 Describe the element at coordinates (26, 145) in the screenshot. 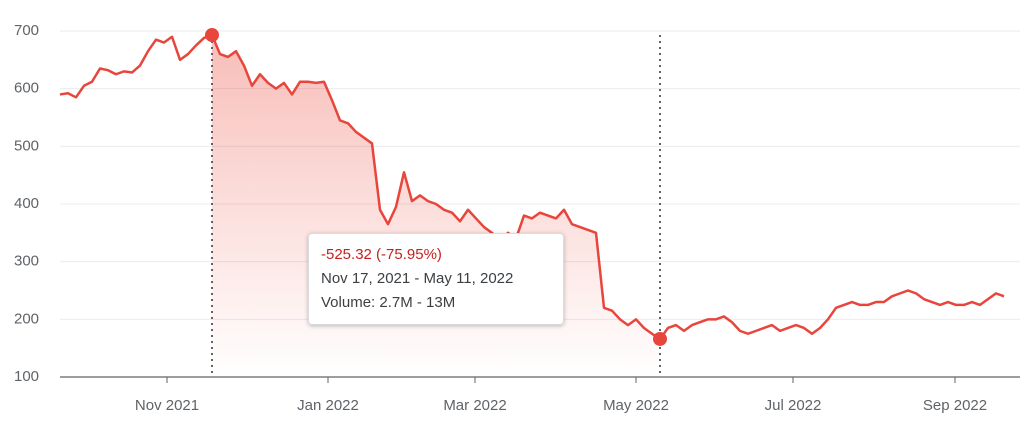

I see `y-tick-label: 500` at that location.